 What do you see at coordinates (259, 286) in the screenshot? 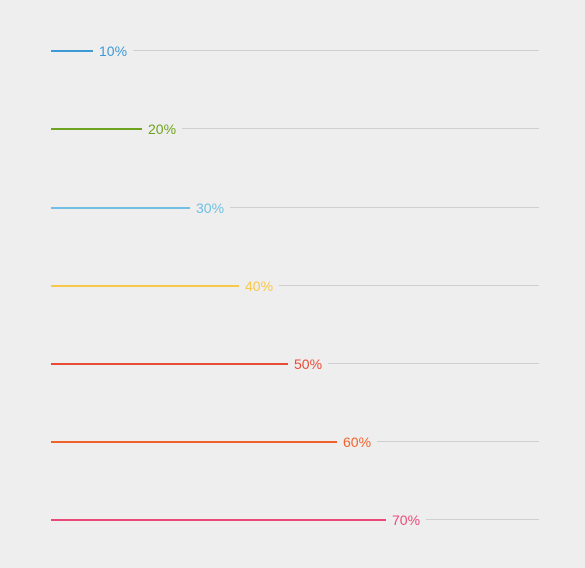
I see `progress-label: 40%` at bounding box center [259, 286].